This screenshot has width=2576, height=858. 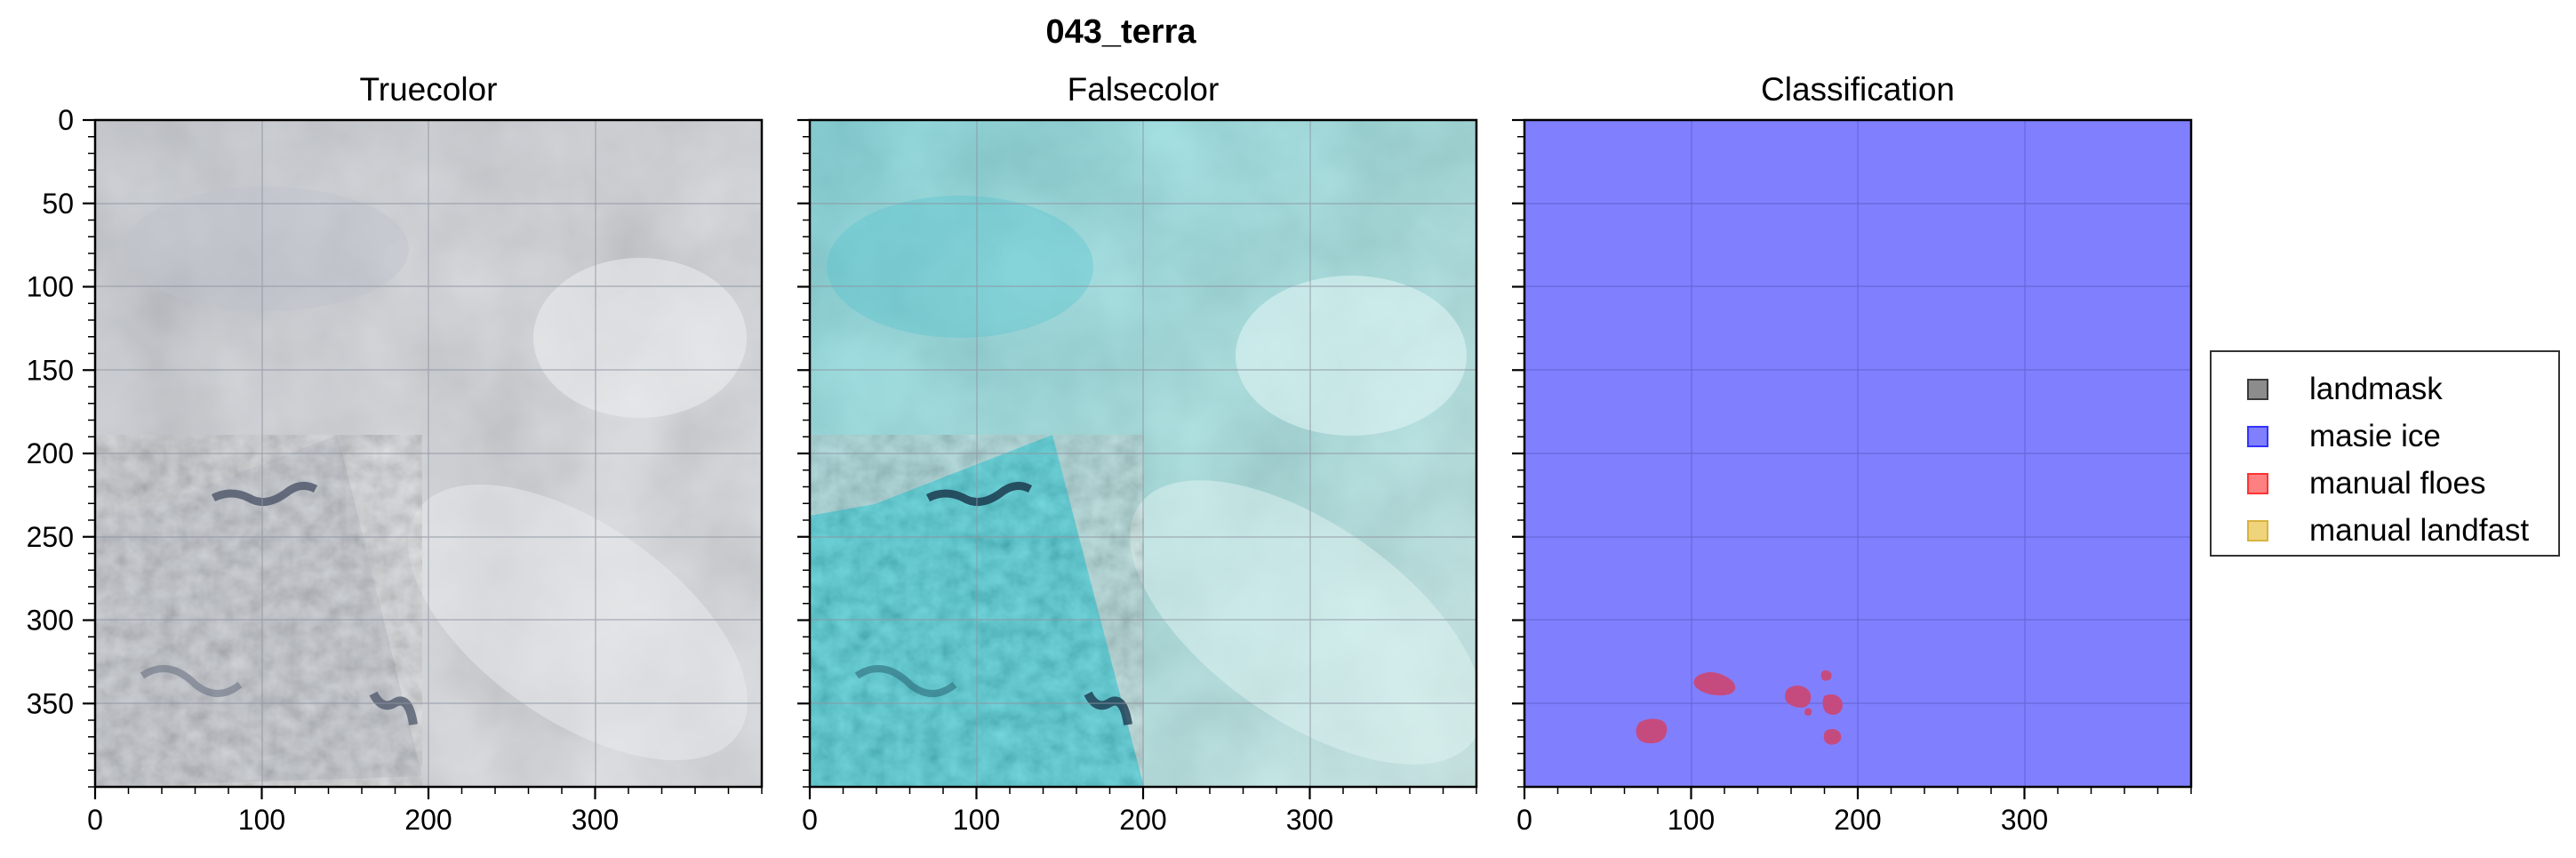 I want to click on legend-item-manual-floes: manual floes, so click(x=2366, y=483).